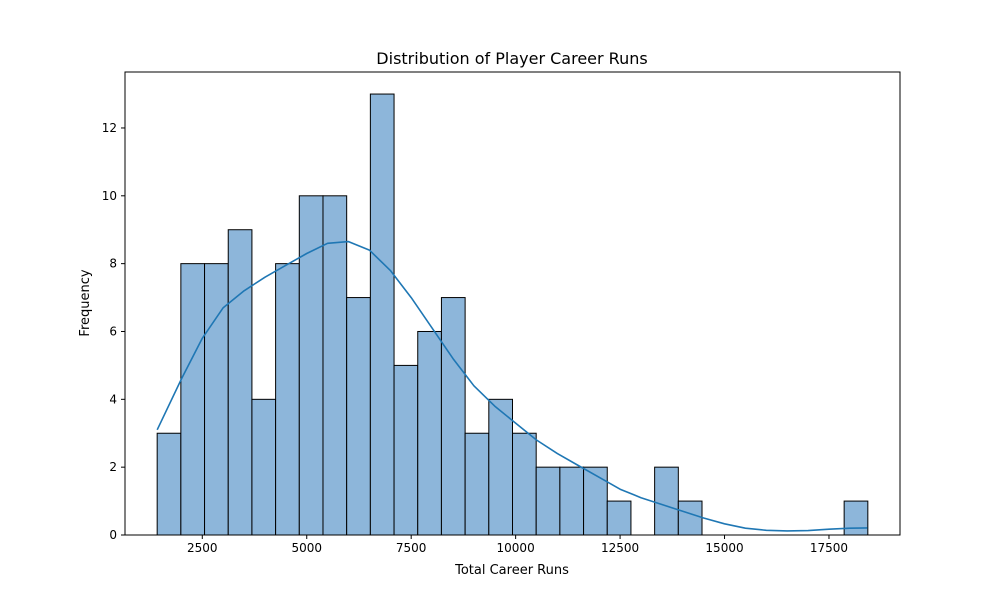 This screenshot has height=604, width=1000. Describe the element at coordinates (113, 467) in the screenshot. I see `y-tick-label: 2` at that location.